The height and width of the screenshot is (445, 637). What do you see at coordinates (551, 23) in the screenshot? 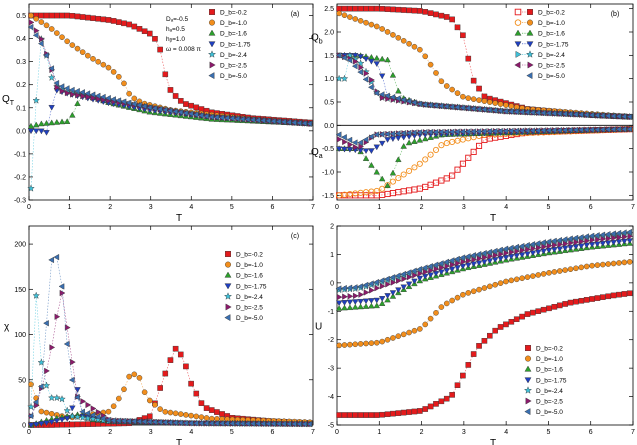
I see `legend-label: D_b=-1.0` at bounding box center [551, 23].